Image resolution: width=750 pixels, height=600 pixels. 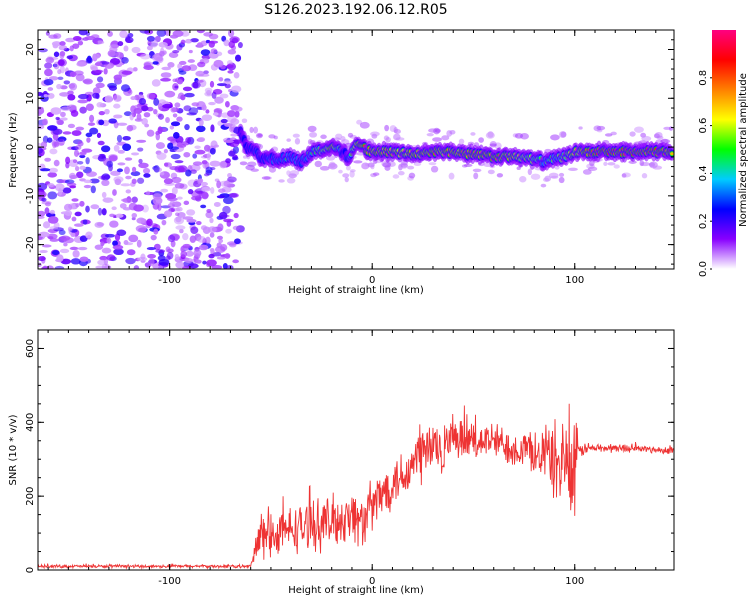 I want to click on colorbar-tick-label: 0.2, so click(x=703, y=221).